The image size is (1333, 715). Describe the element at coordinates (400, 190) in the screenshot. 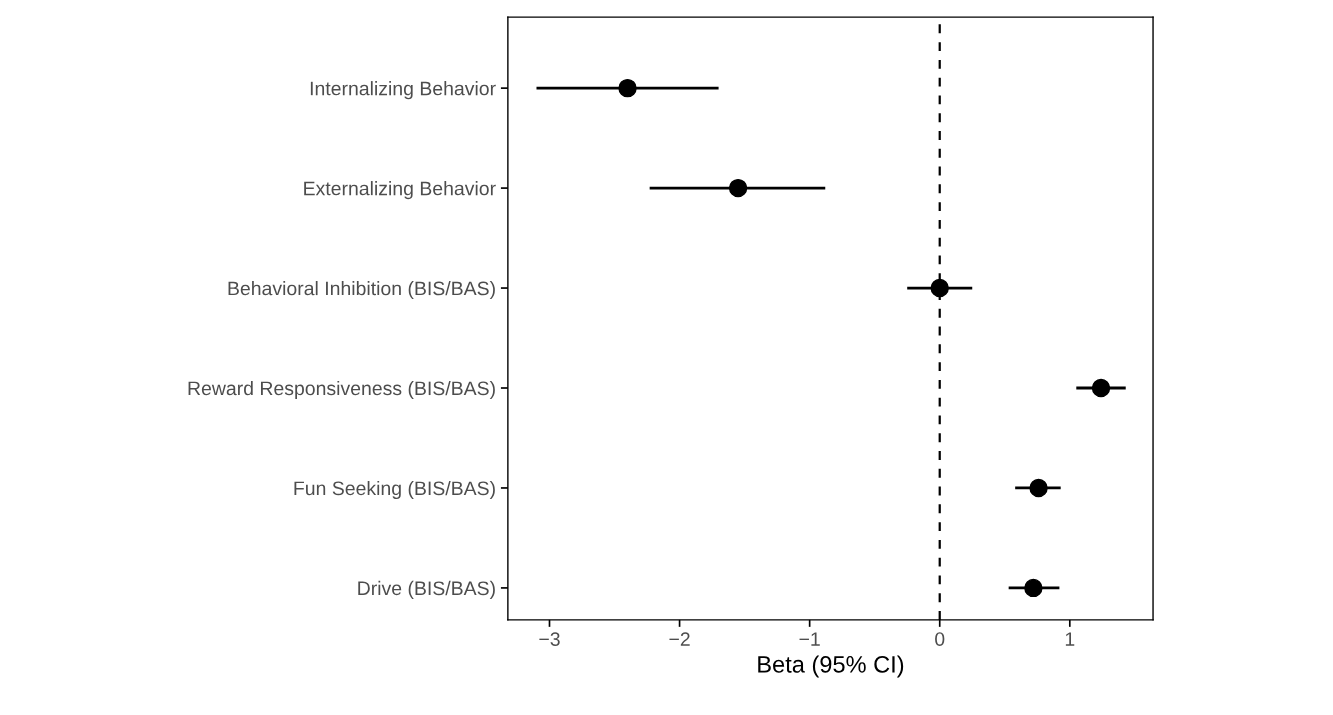

I see `y-tick-label: Externalizing Behavior` at that location.